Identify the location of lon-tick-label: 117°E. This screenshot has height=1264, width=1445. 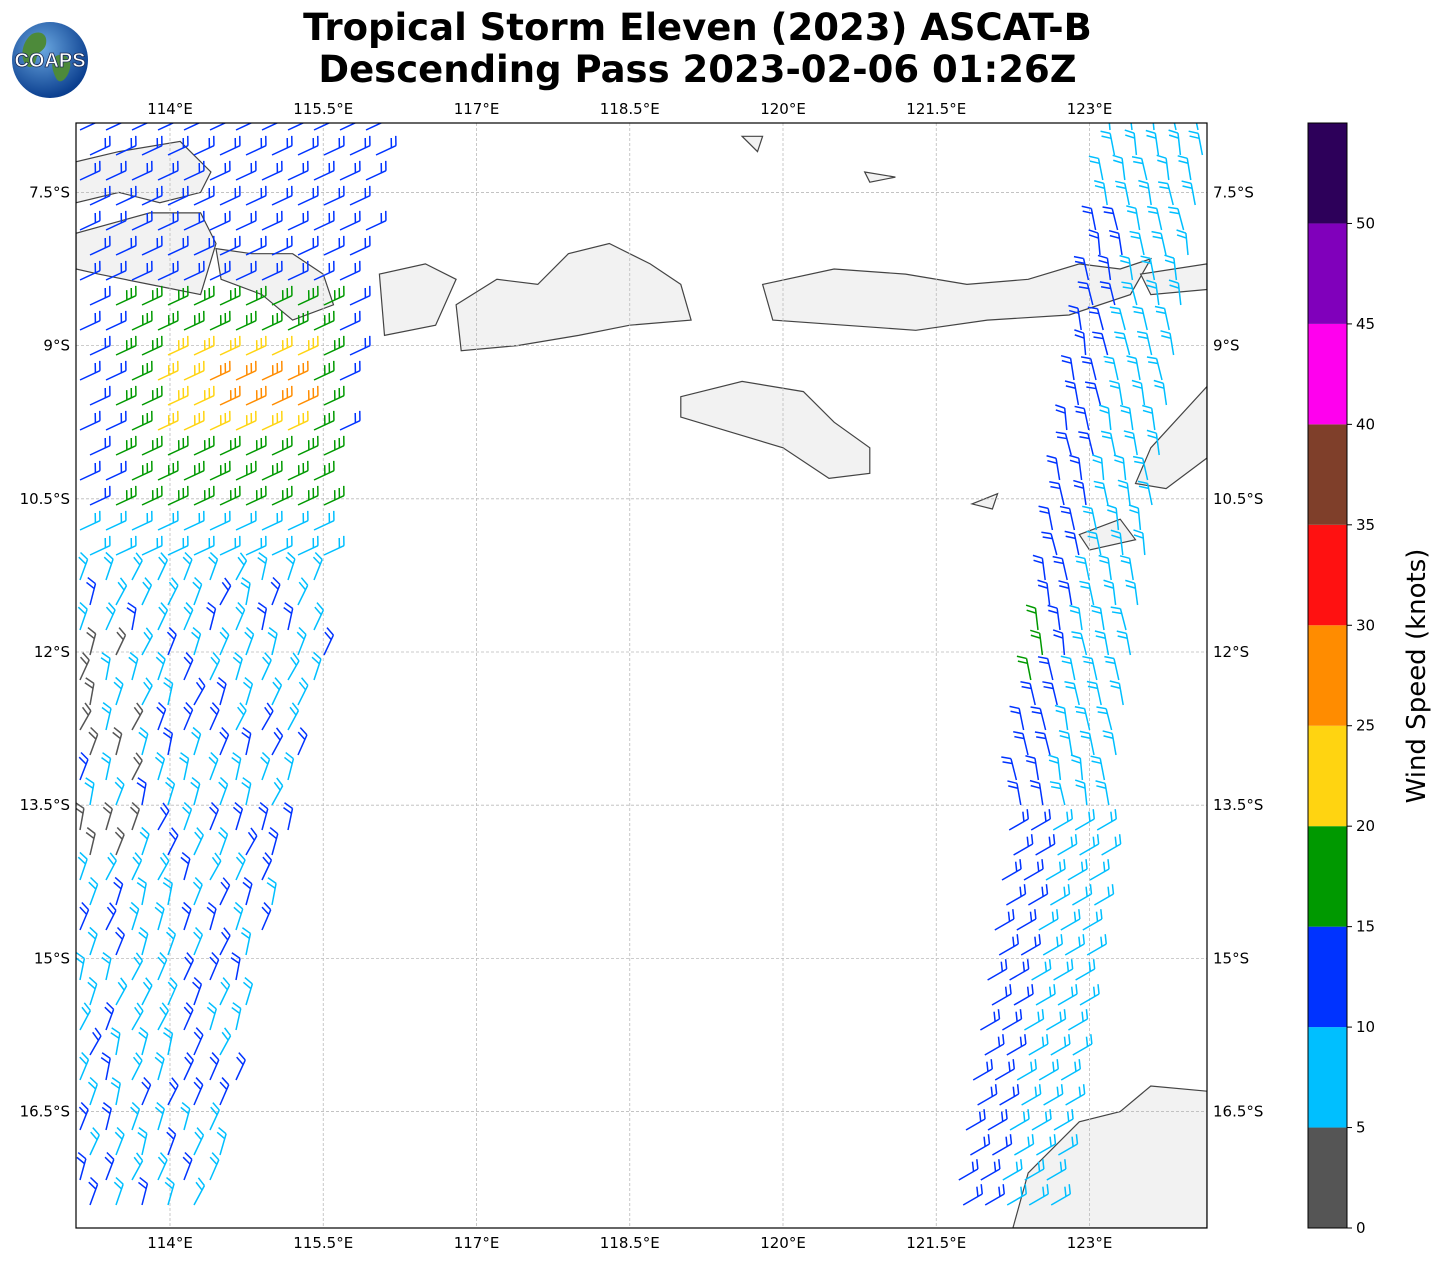
(477, 1243).